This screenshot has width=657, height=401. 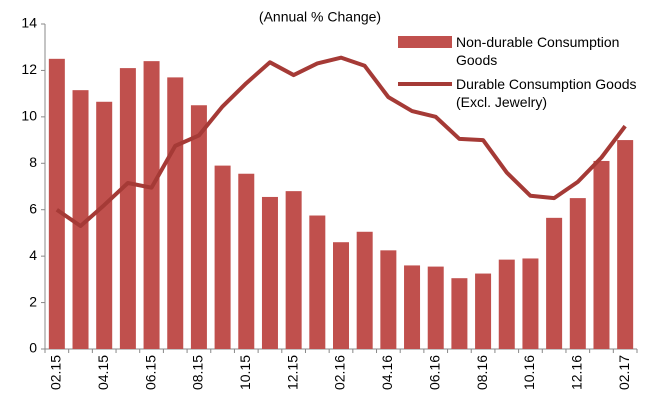 What do you see at coordinates (292, 372) in the screenshot?
I see `x-tick-label: 12.15` at bounding box center [292, 372].